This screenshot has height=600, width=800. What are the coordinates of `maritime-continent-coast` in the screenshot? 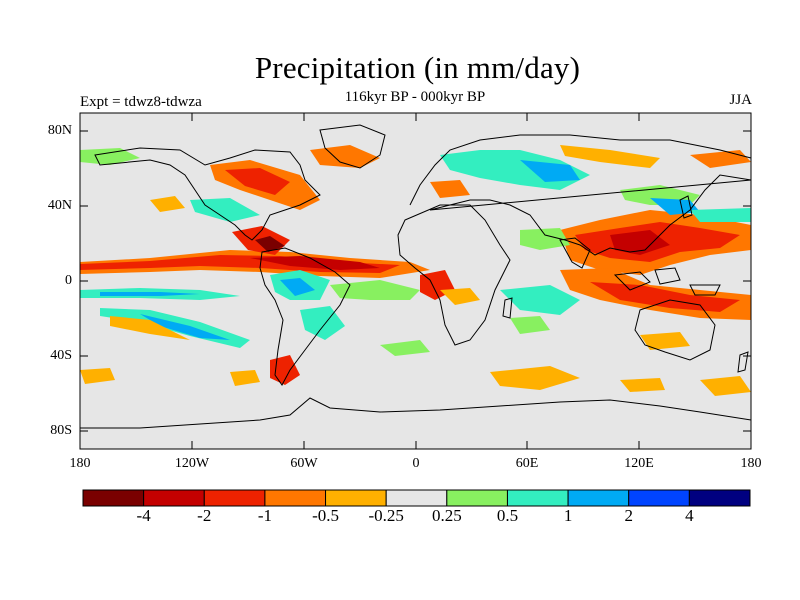 It's located at (667, 281).